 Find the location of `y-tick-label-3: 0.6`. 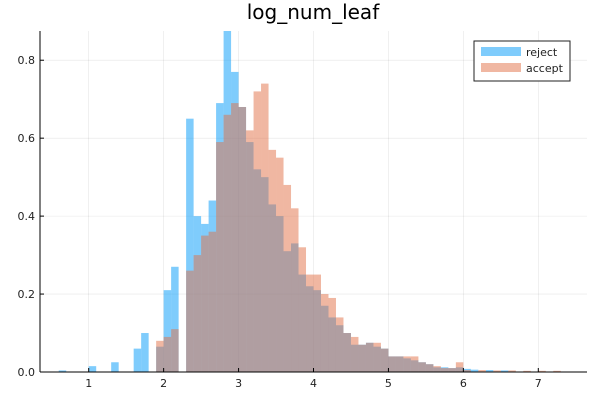

y-tick-label-3: 0.6 is located at coordinates (27, 138).